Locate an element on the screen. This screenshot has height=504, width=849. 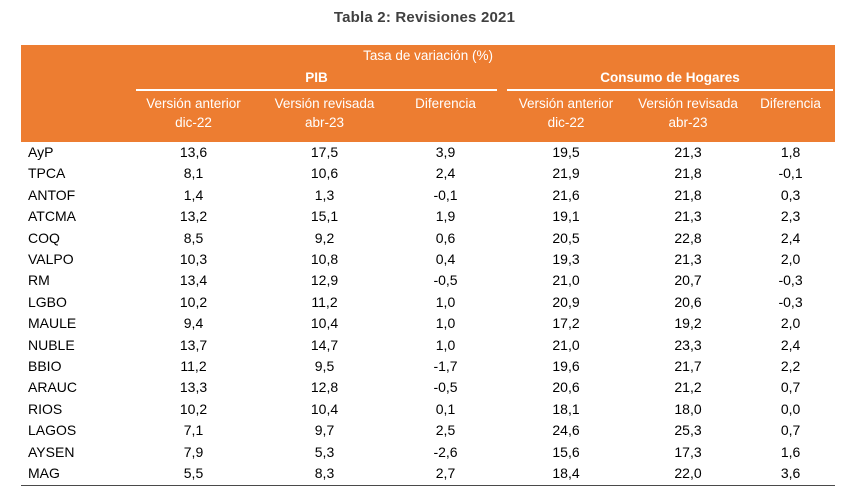
row-label: ATCMA is located at coordinates (52, 216).